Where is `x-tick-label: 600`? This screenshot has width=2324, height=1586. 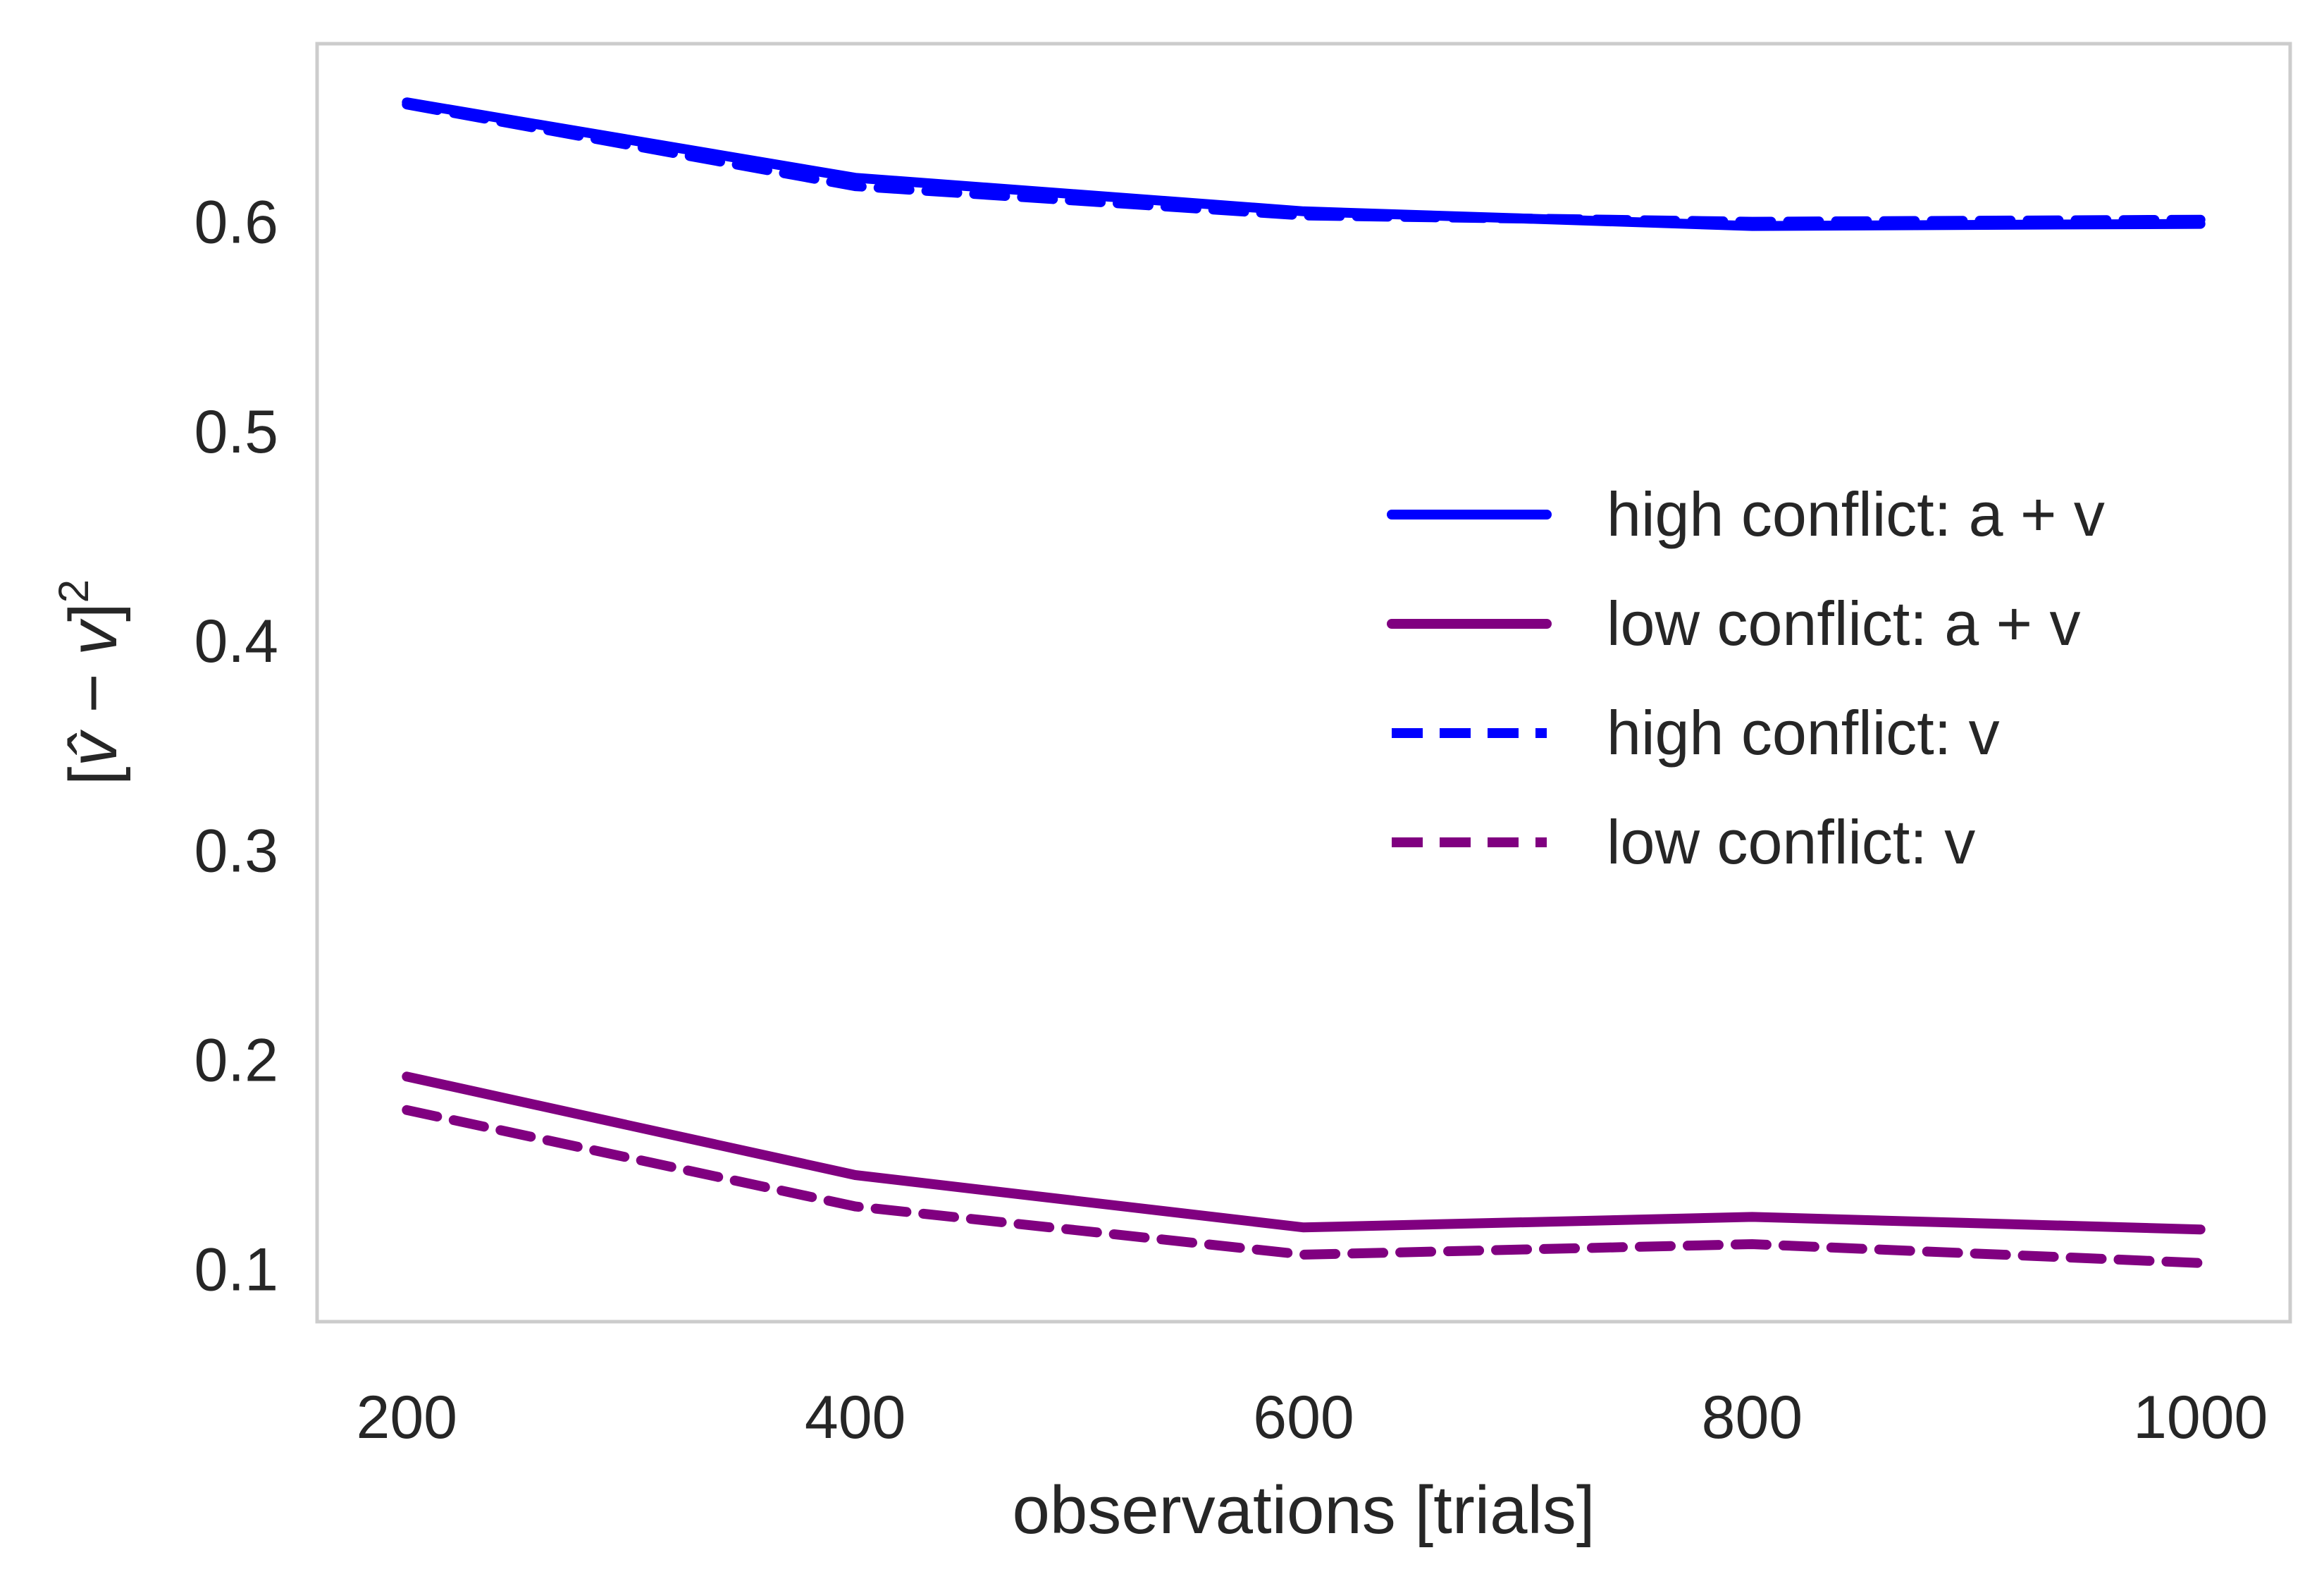 x-tick-label: 600 is located at coordinates (1304, 1418).